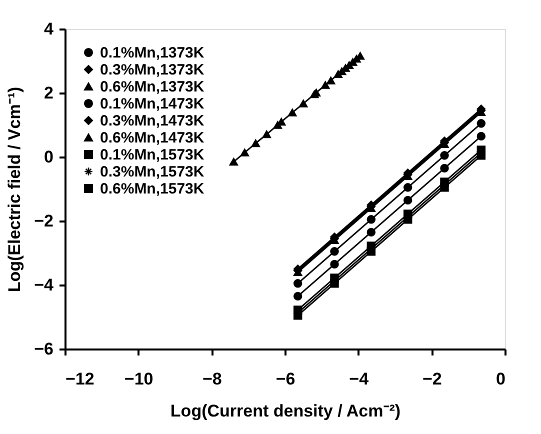 Image resolution: width=541 pixels, height=434 pixels. What do you see at coordinates (152, 121) in the screenshot?
I see `legend-label: 0.3%Mn,1473K` at bounding box center [152, 121].